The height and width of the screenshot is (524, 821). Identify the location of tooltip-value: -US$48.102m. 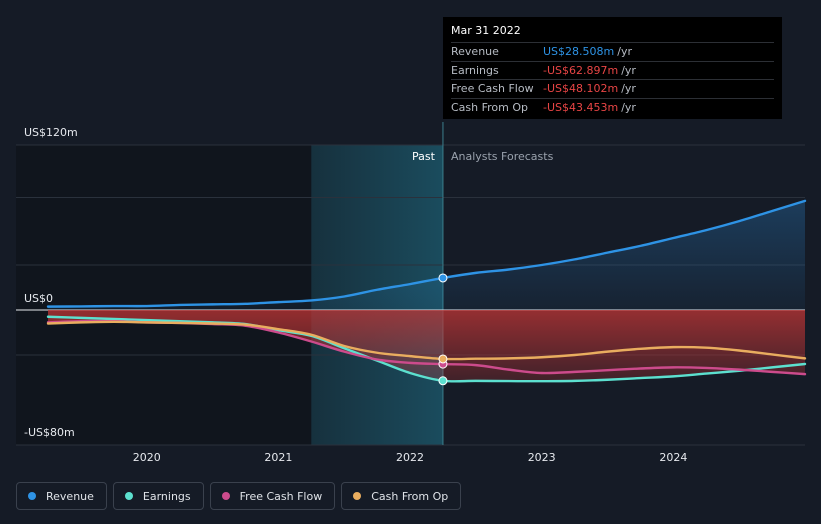
(581, 88).